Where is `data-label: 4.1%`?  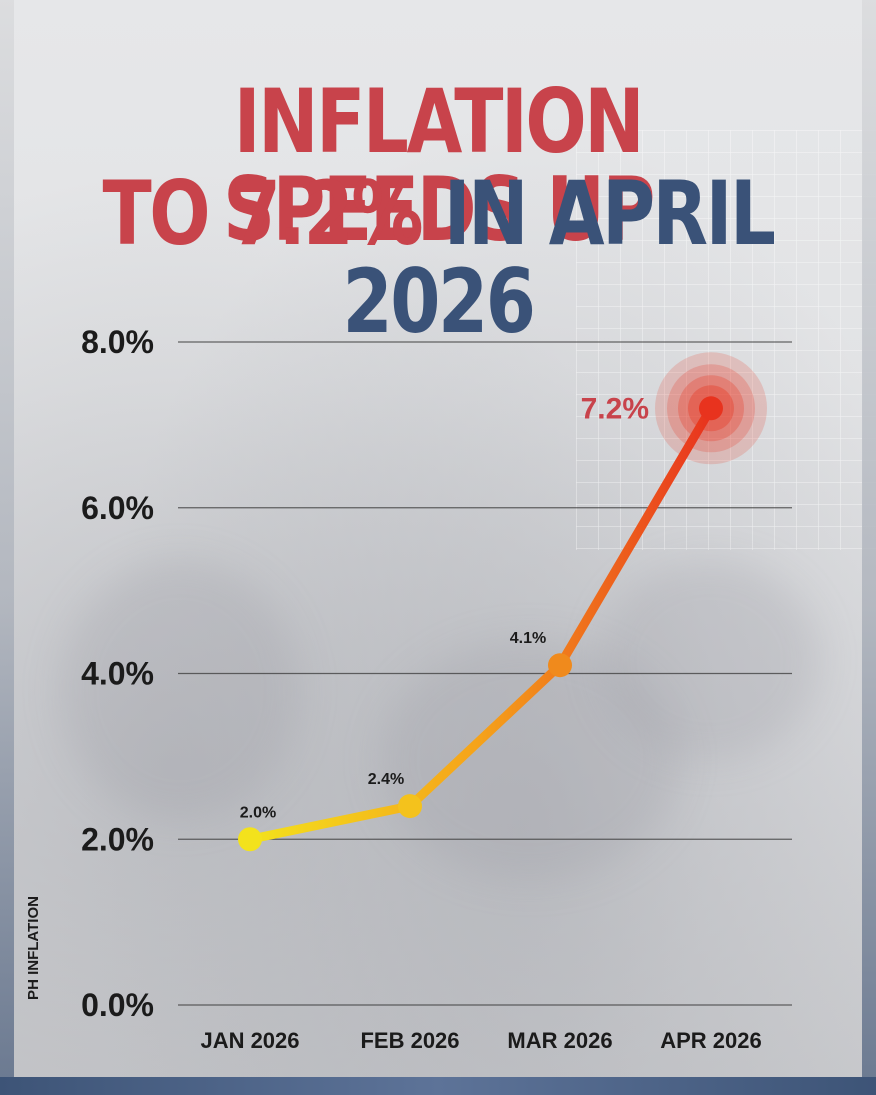
data-label: 4.1% is located at coordinates (528, 638).